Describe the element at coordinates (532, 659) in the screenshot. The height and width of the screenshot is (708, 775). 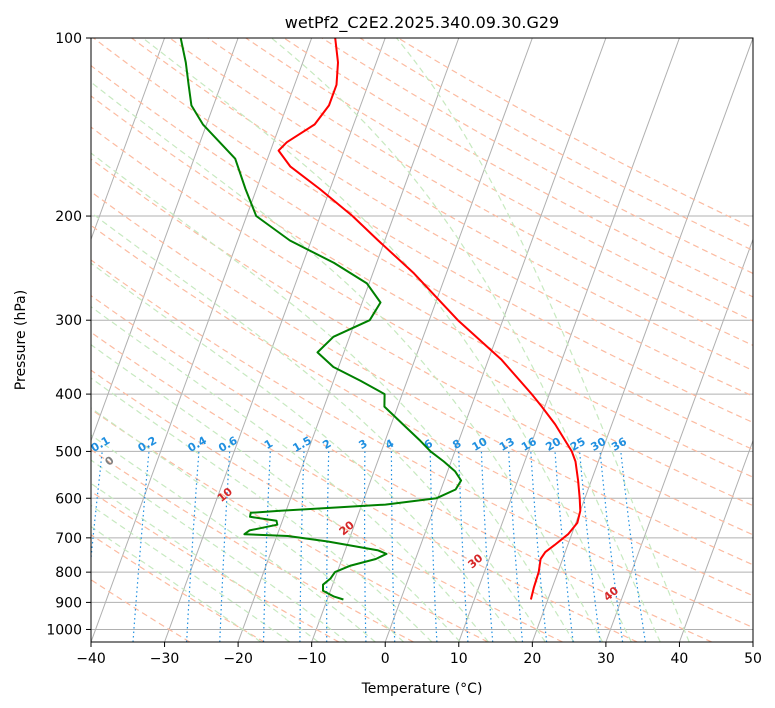
I see `x-tick-label: 20` at that location.